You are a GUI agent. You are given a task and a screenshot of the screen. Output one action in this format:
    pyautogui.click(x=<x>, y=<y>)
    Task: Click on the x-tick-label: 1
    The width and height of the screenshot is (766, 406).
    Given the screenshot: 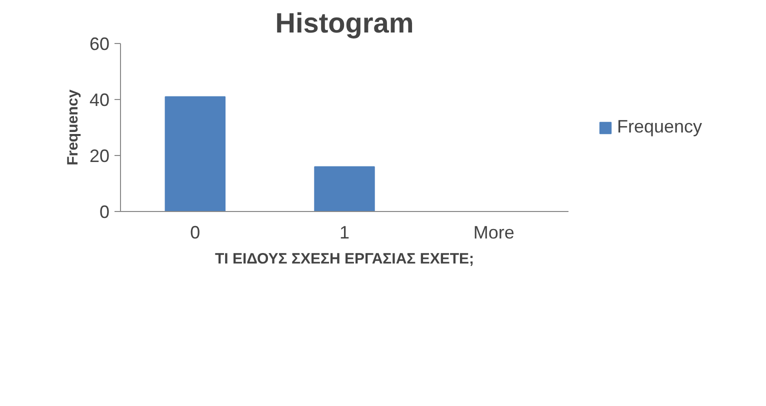 What is the action you would take?
    pyautogui.click(x=344, y=232)
    